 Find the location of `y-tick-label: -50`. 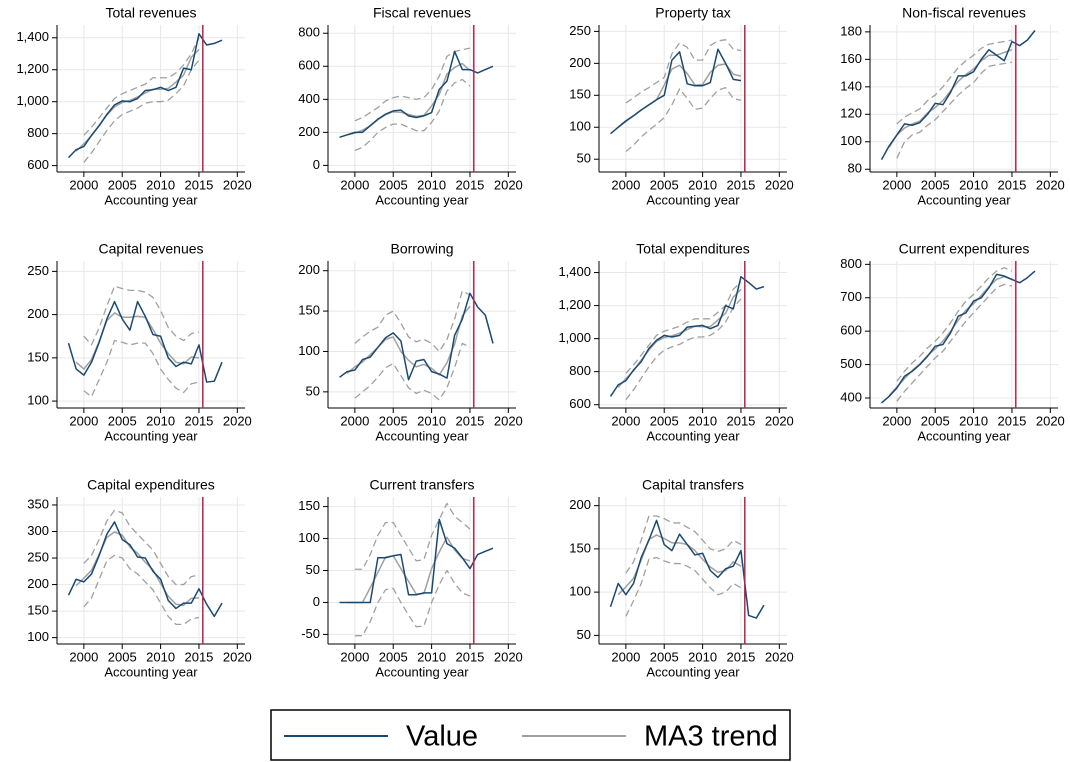

y-tick-label: -50 is located at coordinates (310, 633).